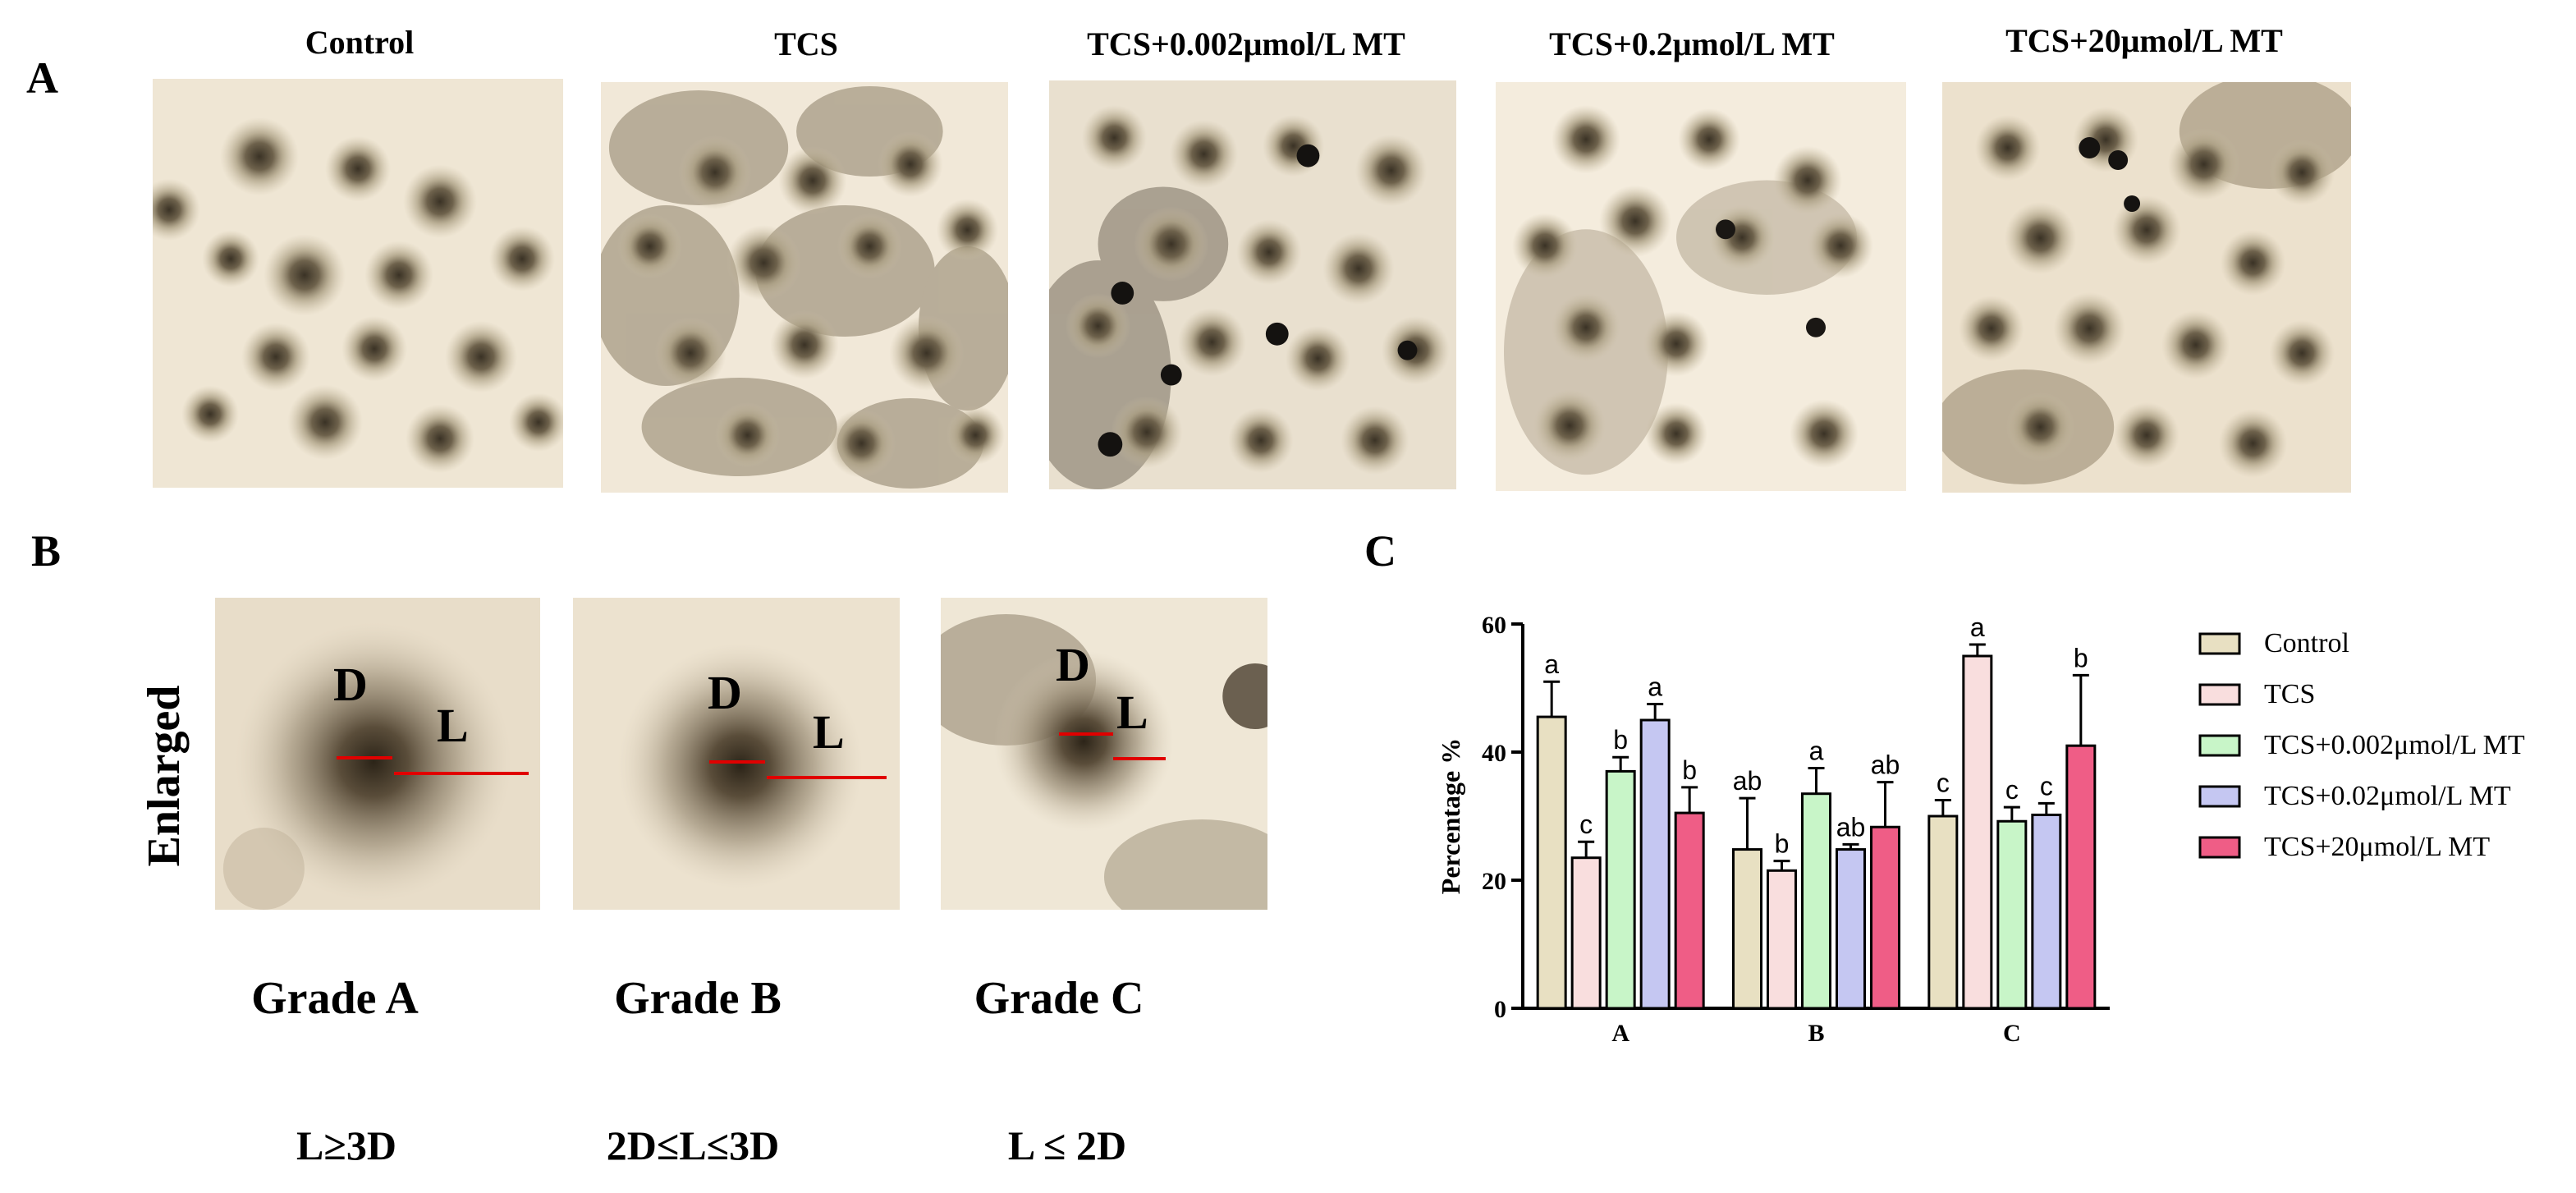 This screenshot has height=1193, width=2576. Describe the element at coordinates (2012, 1033) in the screenshot. I see `x-tick-label: C` at that location.